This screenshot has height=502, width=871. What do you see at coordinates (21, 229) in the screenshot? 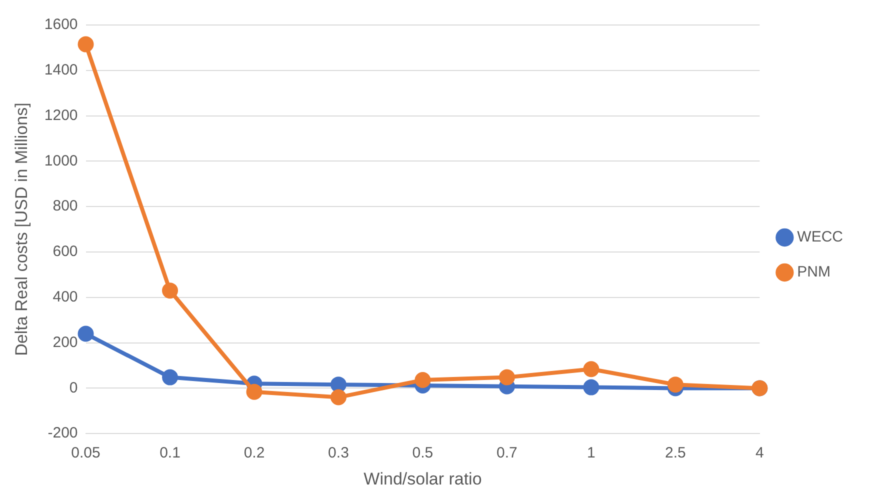
I see `y-axis-title: Delta Real costs [USD in Millions]` at bounding box center [21, 229].